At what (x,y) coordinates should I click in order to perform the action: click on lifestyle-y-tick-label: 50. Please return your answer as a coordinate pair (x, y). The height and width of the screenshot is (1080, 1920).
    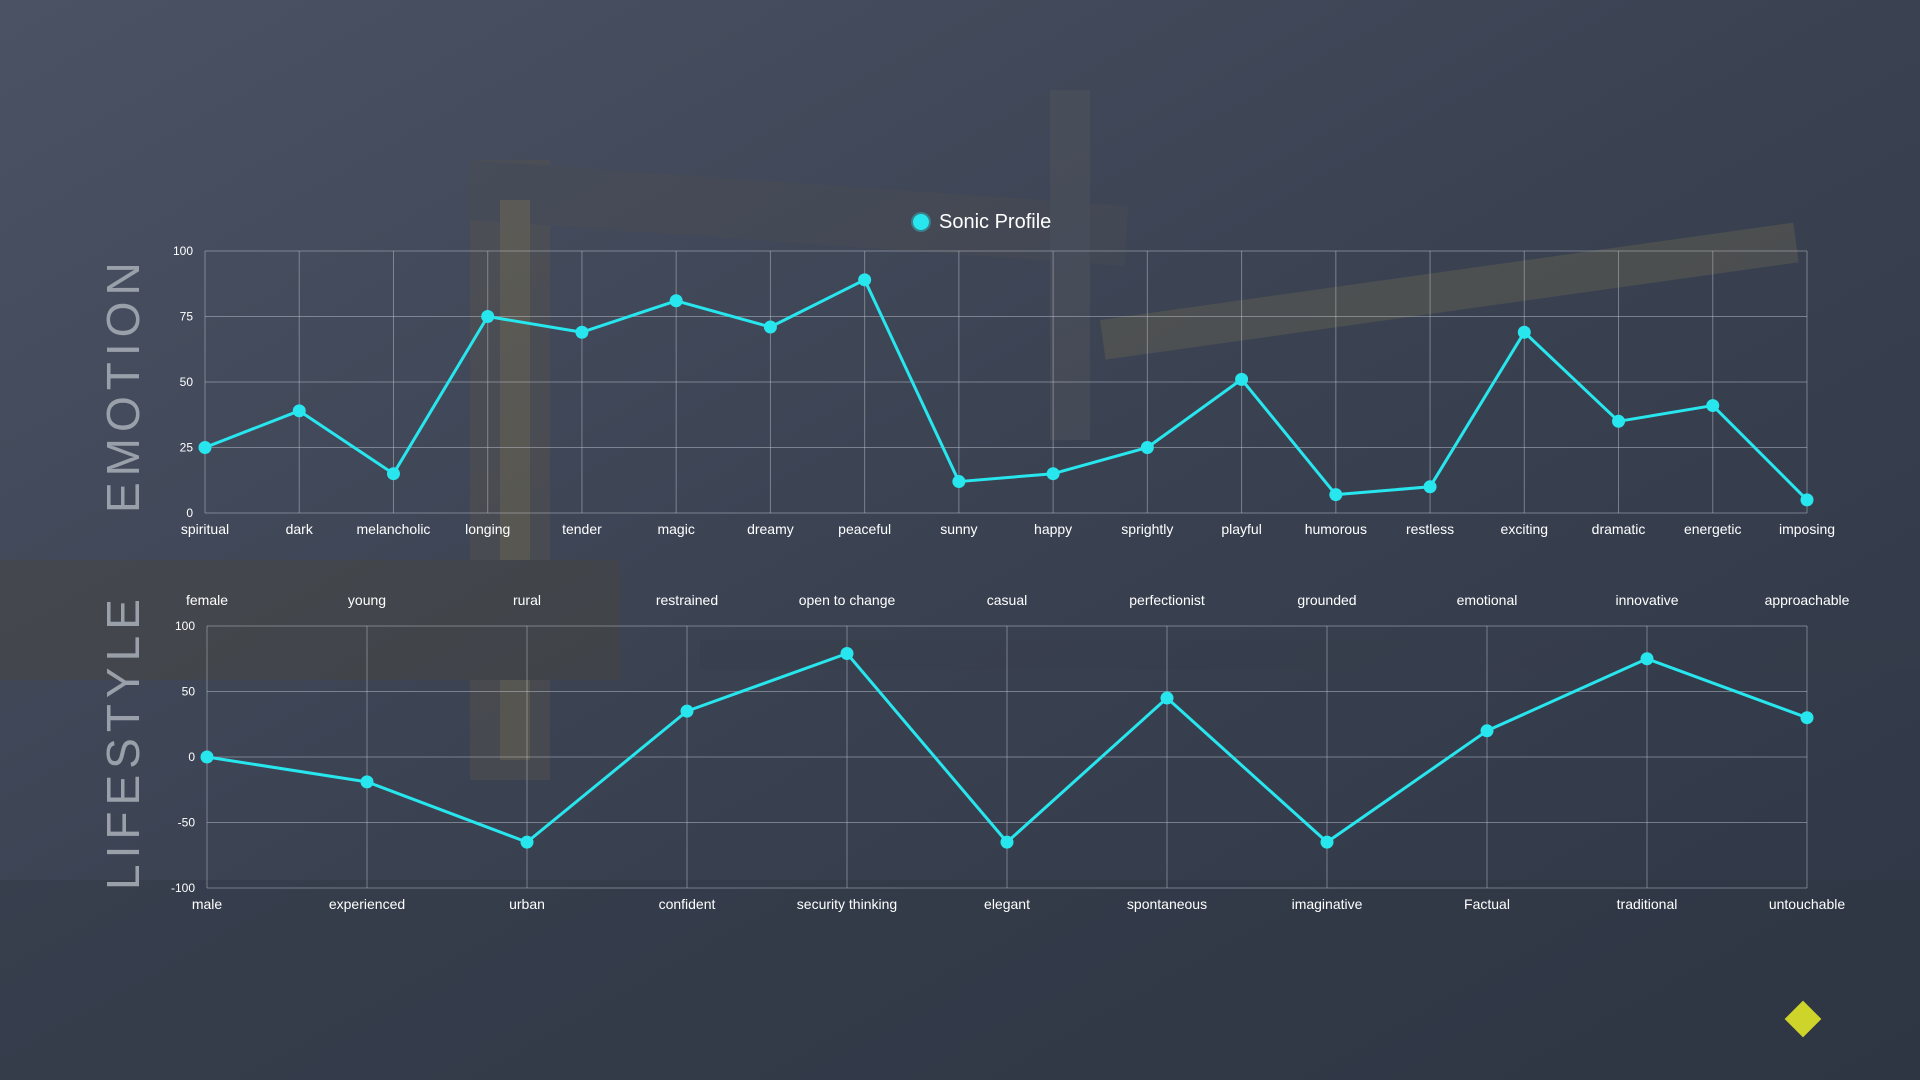
    Looking at the image, I should click on (189, 692).